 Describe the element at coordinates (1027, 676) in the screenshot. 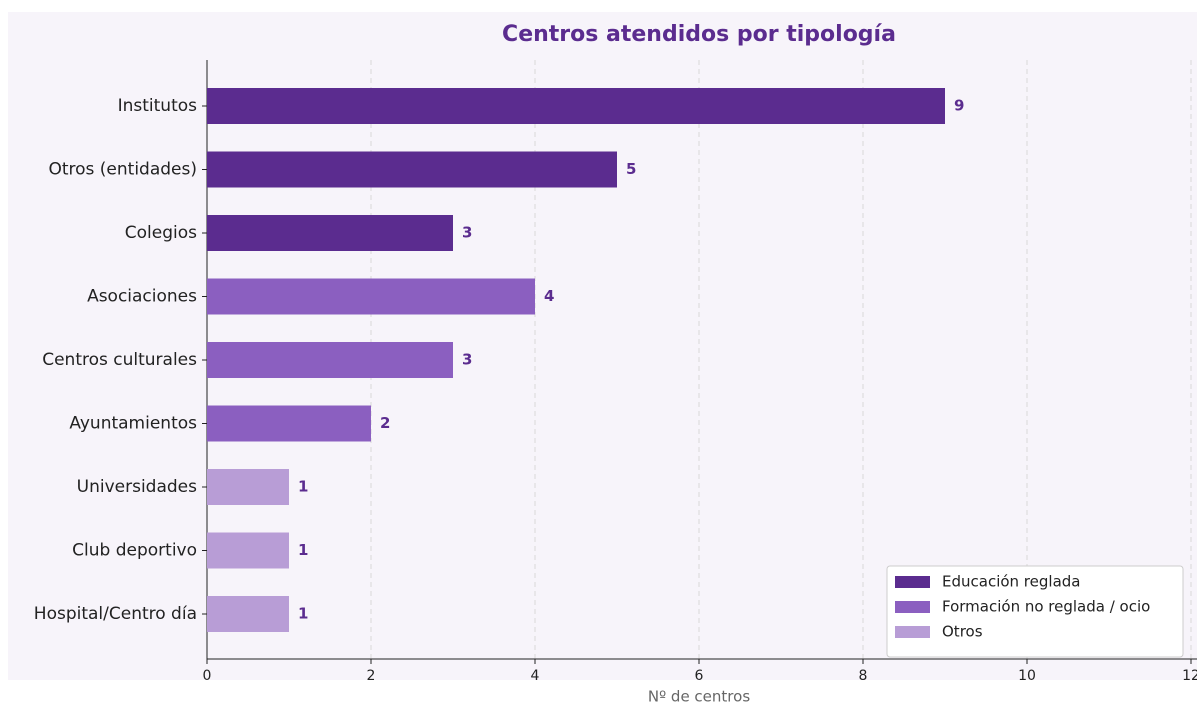

I see `x-tick-label: 10` at that location.